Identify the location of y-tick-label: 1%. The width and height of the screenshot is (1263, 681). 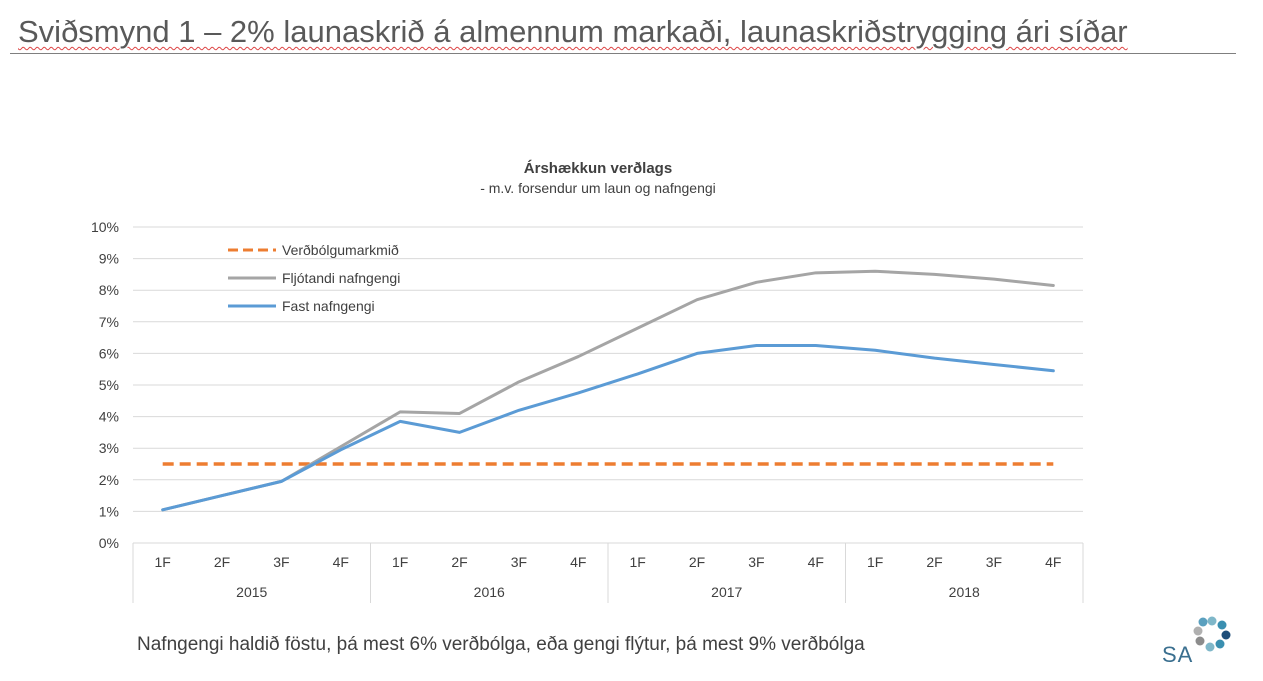
(109, 511).